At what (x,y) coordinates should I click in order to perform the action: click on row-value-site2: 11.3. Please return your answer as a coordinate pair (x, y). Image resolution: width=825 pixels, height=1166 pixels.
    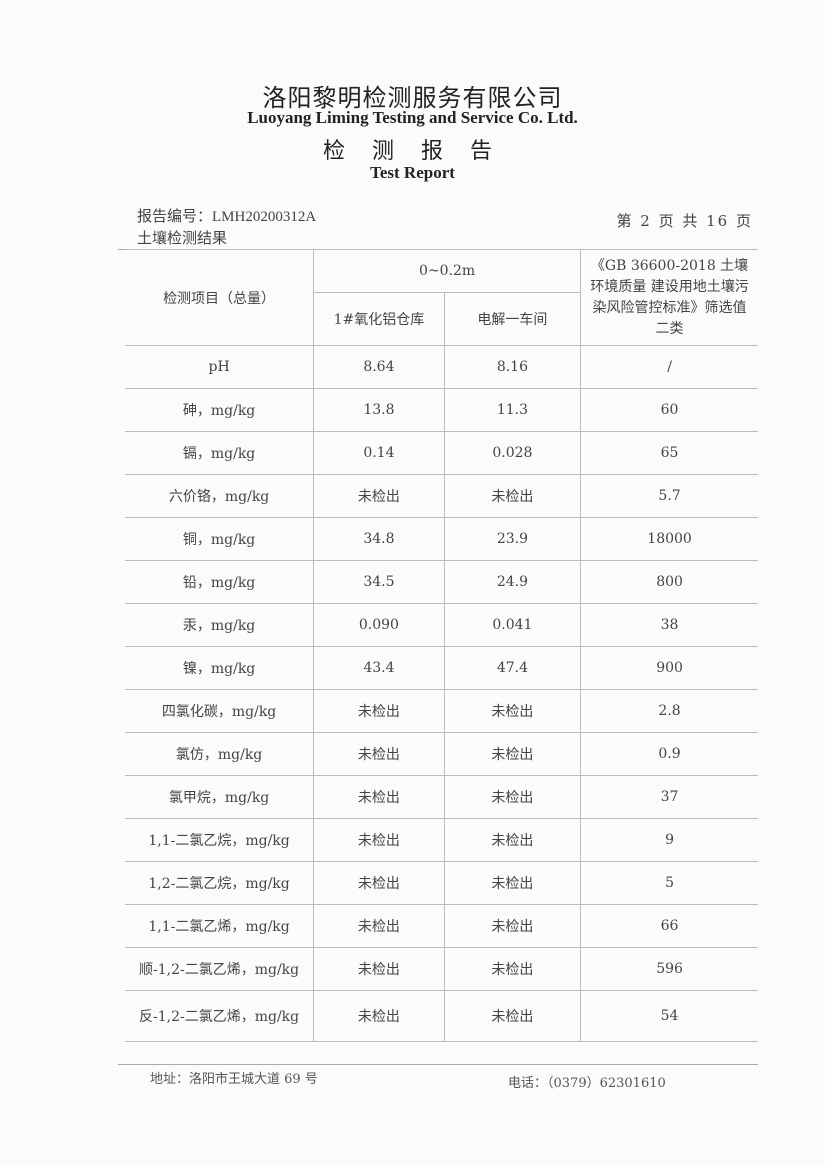
    Looking at the image, I should click on (512, 410).